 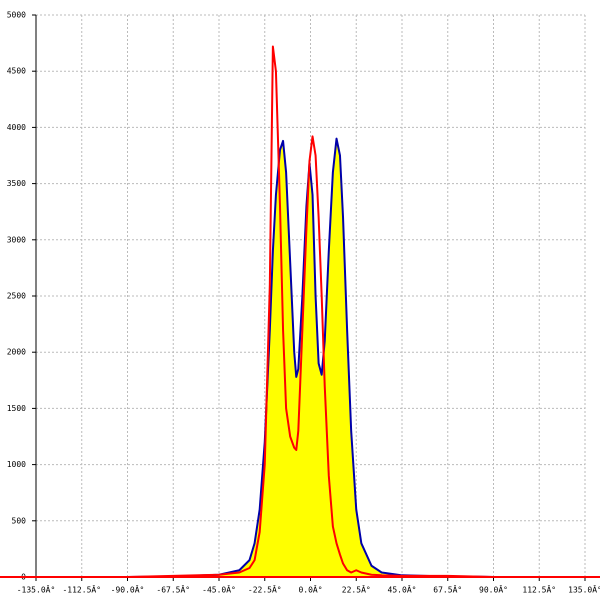 I want to click on y-tick-label: 5000, so click(x=16, y=15).